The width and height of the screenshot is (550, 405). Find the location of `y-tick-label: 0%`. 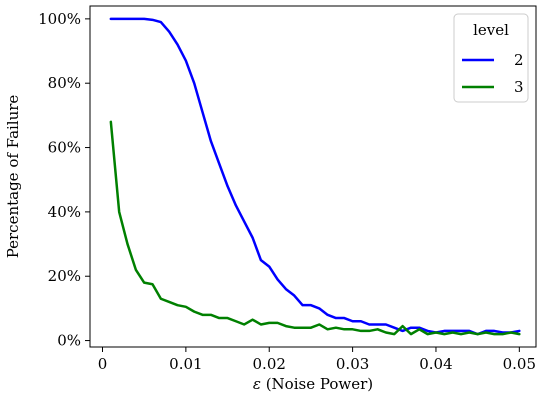

y-tick-label: 0% is located at coordinates (69, 341).